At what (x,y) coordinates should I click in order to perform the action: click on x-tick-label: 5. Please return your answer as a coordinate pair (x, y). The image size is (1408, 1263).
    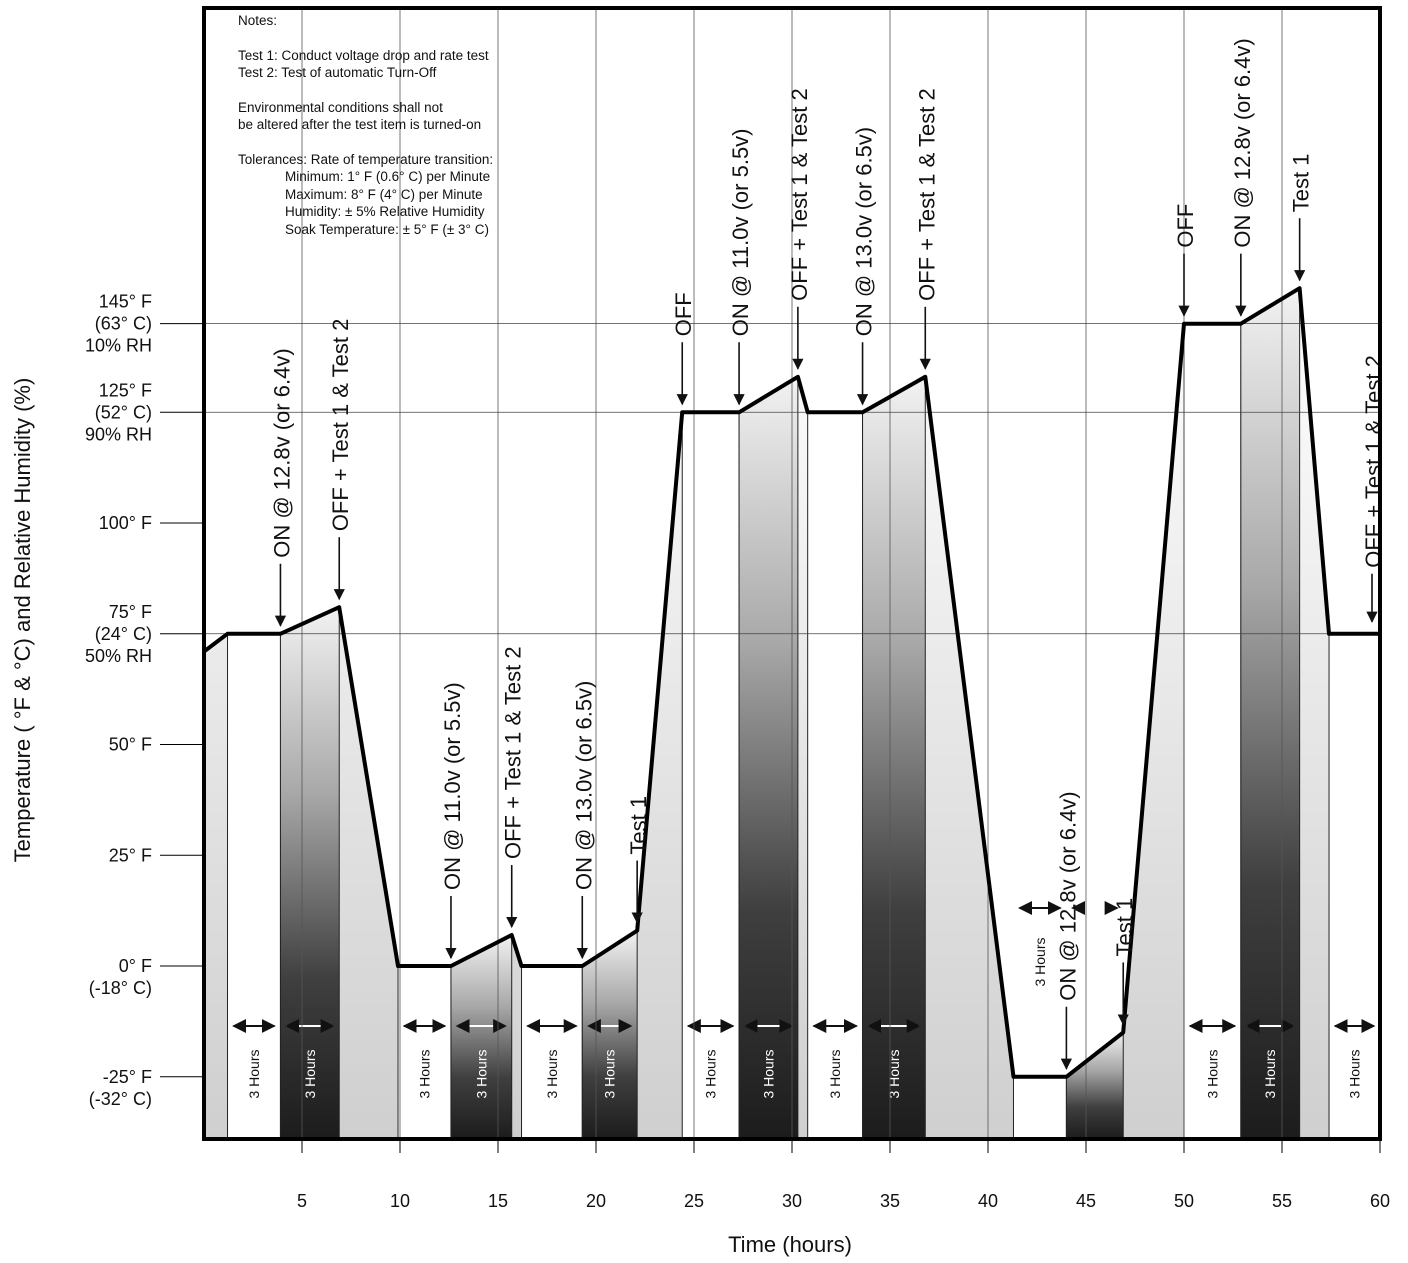
    Looking at the image, I should click on (302, 1201).